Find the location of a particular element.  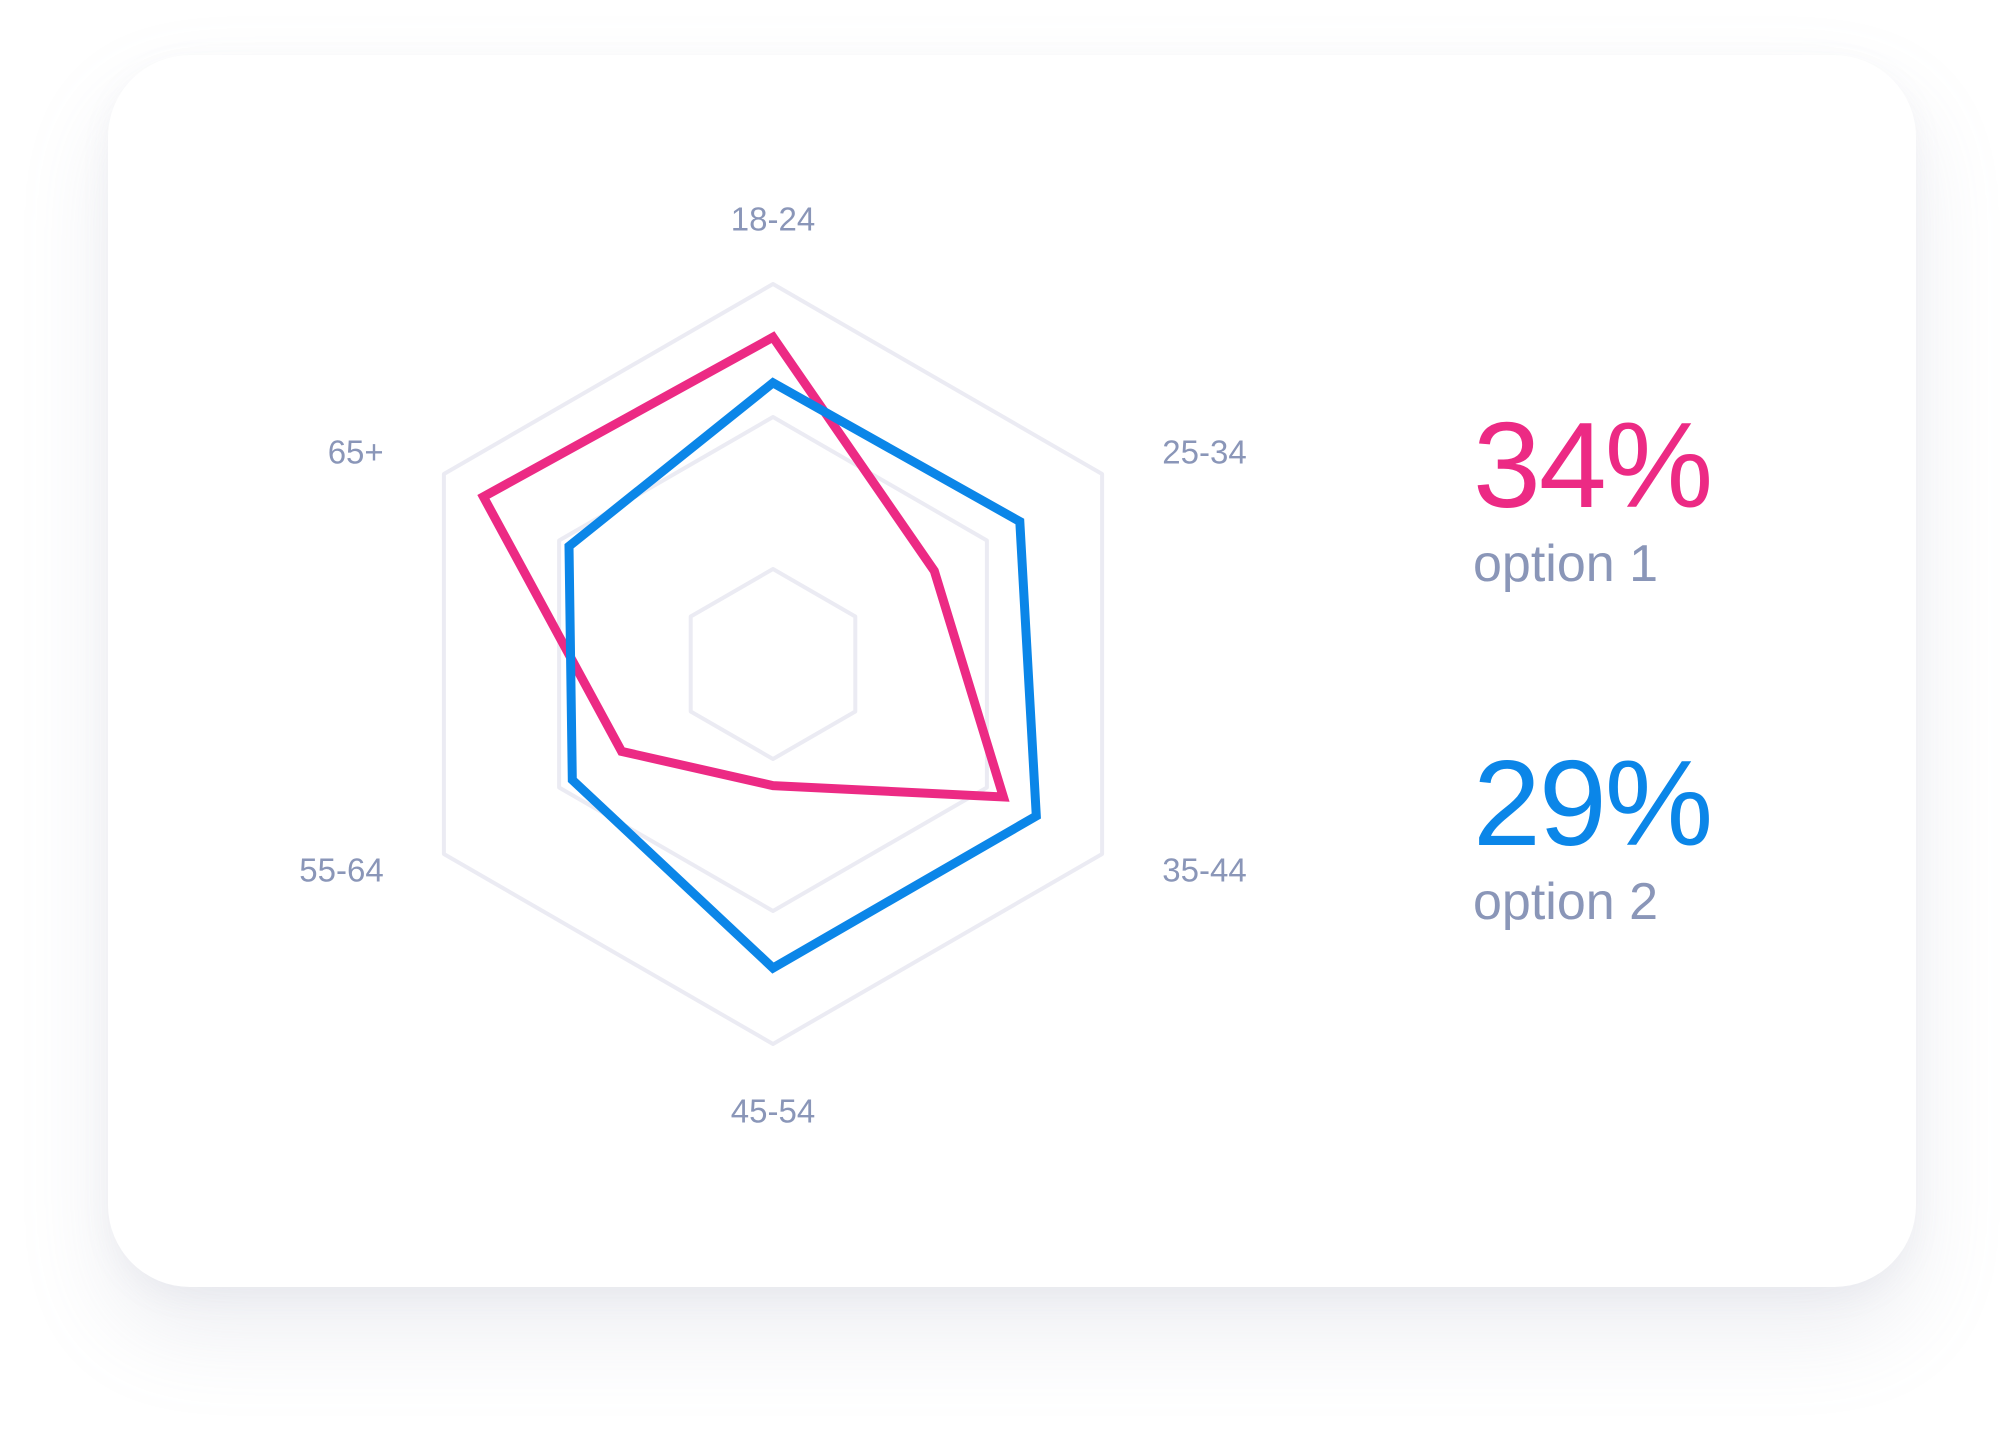

option-1-label: option 1 is located at coordinates (1566, 564).